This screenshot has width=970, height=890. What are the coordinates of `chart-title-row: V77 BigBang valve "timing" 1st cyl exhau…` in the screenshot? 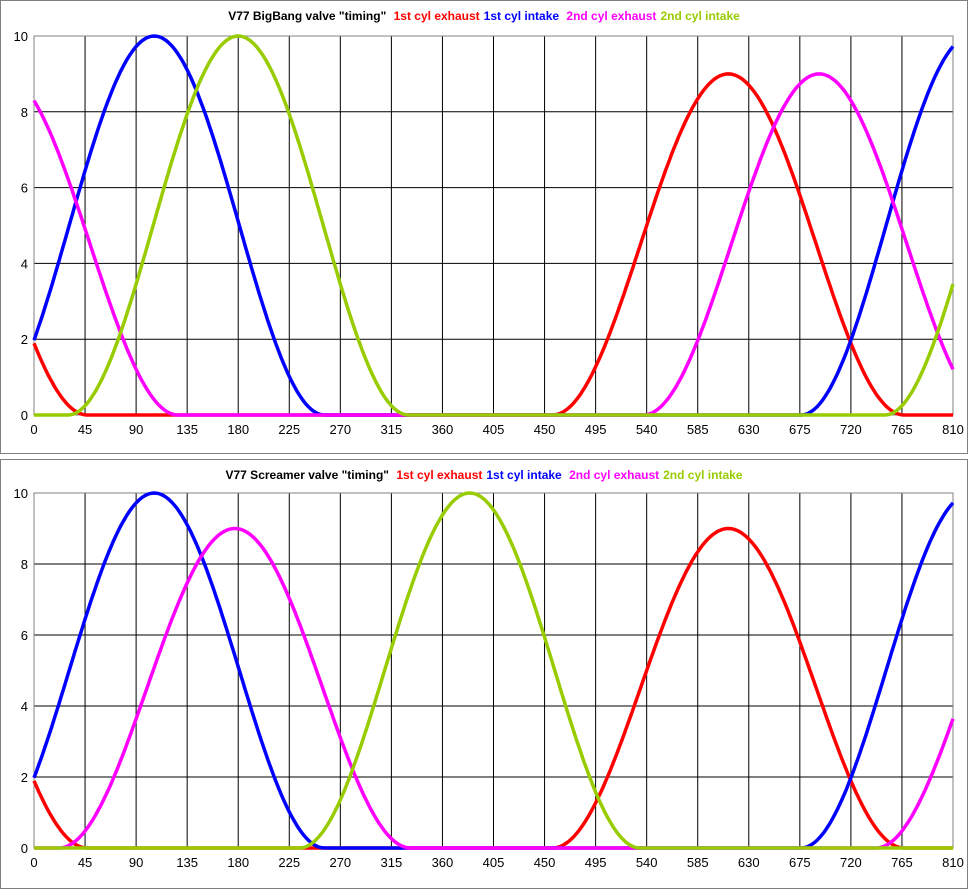 It's located at (484, 16).